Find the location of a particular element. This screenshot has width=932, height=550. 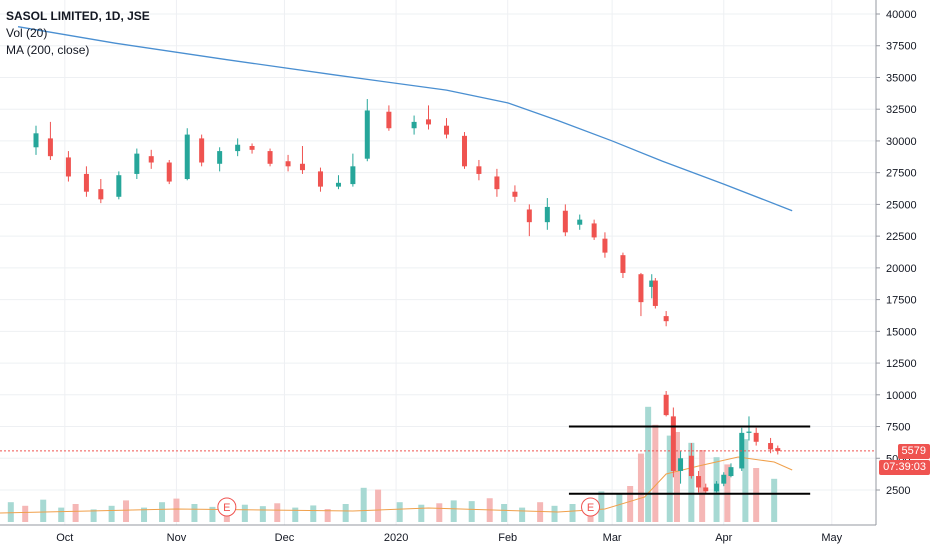

y-tick-label: 17500 is located at coordinates (901, 301).